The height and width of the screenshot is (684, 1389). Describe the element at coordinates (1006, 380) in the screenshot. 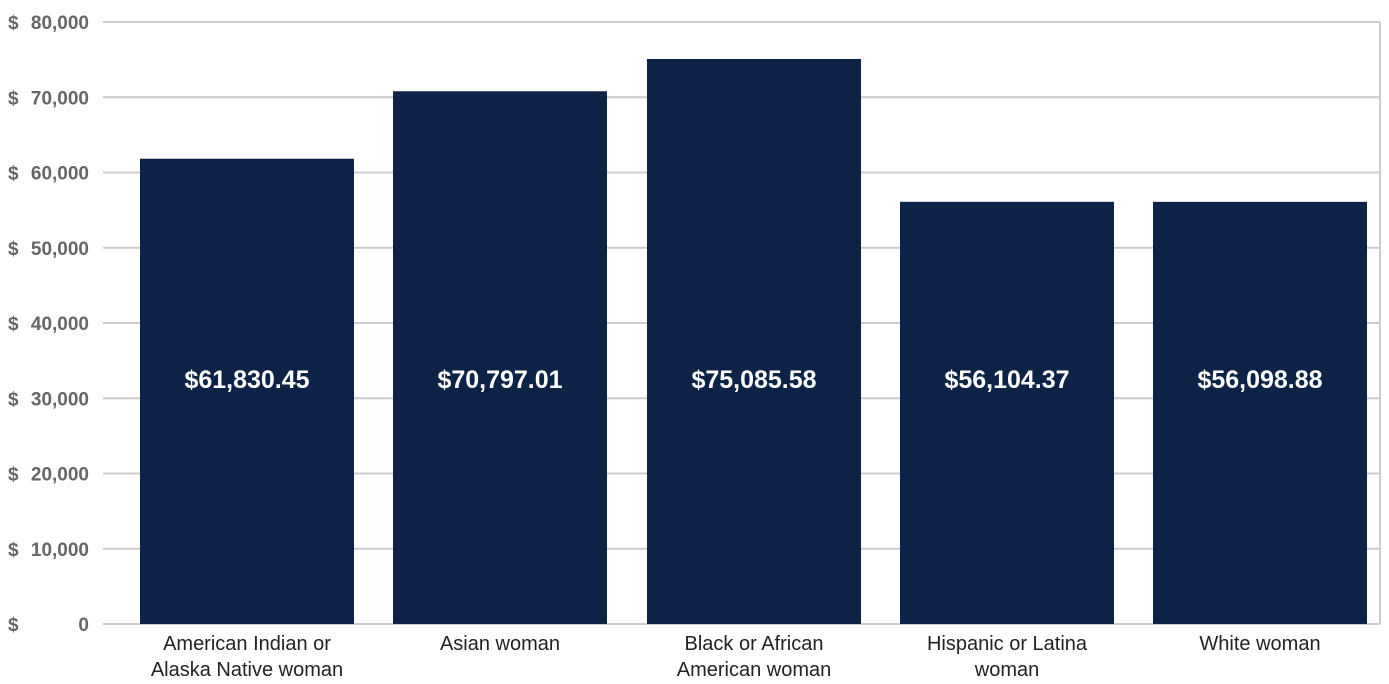

I see `bar-value-label: $56,104.37` at that location.